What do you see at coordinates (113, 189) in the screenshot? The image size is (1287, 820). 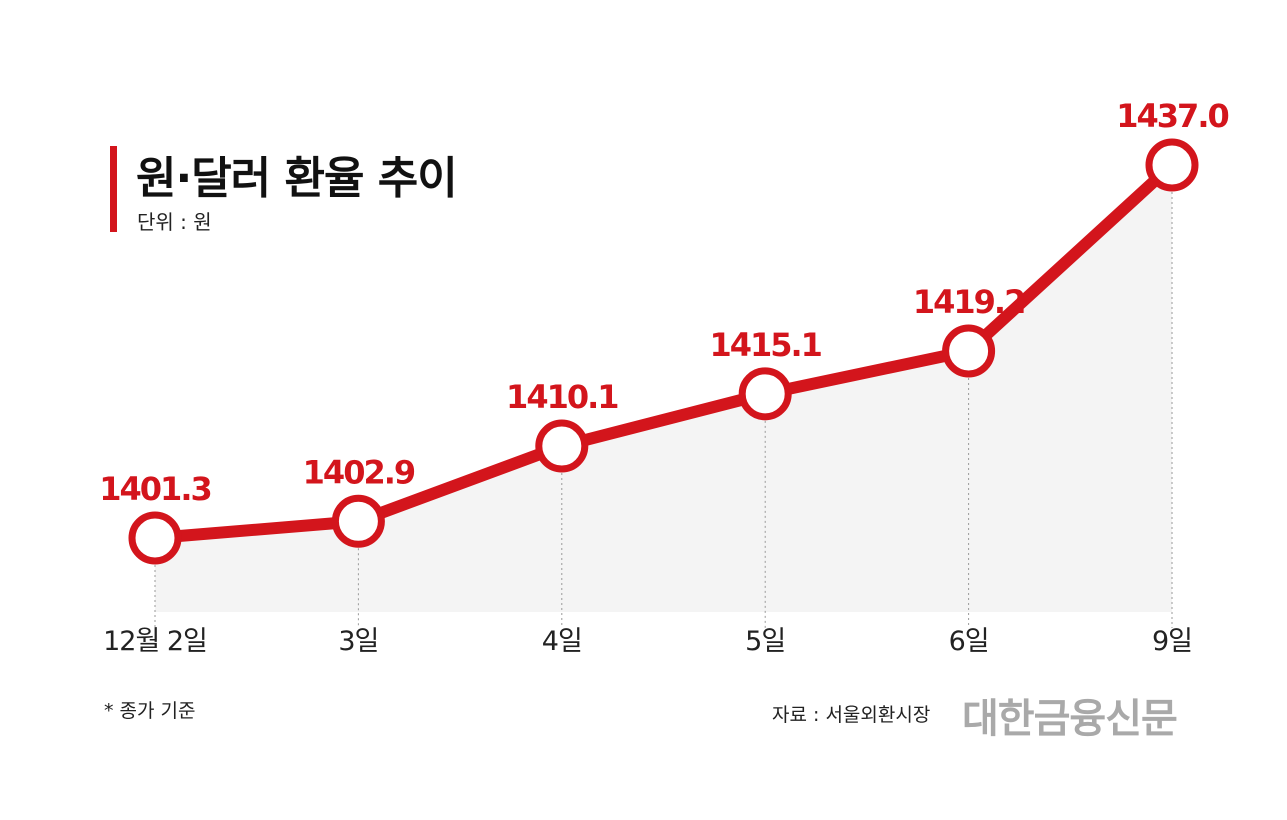 I see `title-accent-bar` at bounding box center [113, 189].